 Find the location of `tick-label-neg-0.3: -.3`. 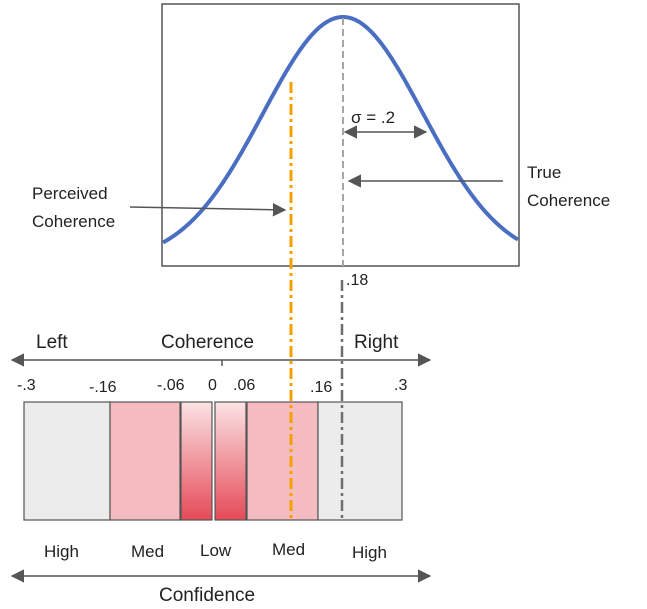

tick-label-neg-0.3: -.3 is located at coordinates (26, 385).